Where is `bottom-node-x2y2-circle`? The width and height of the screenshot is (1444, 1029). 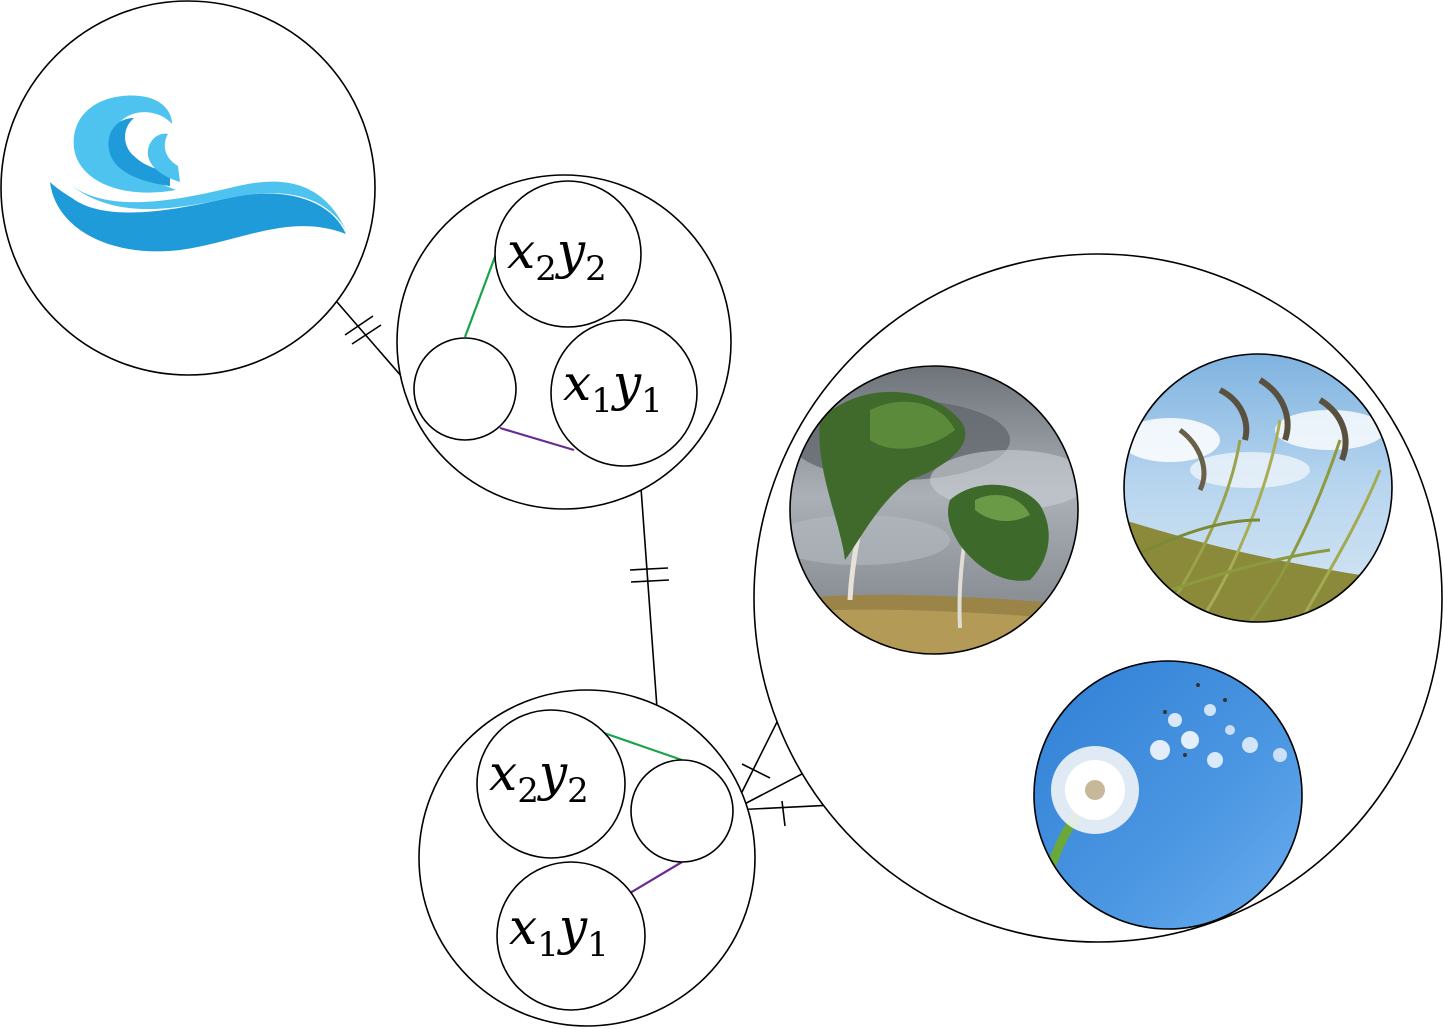
bottom-node-x2y2-circle is located at coordinates (551, 784).